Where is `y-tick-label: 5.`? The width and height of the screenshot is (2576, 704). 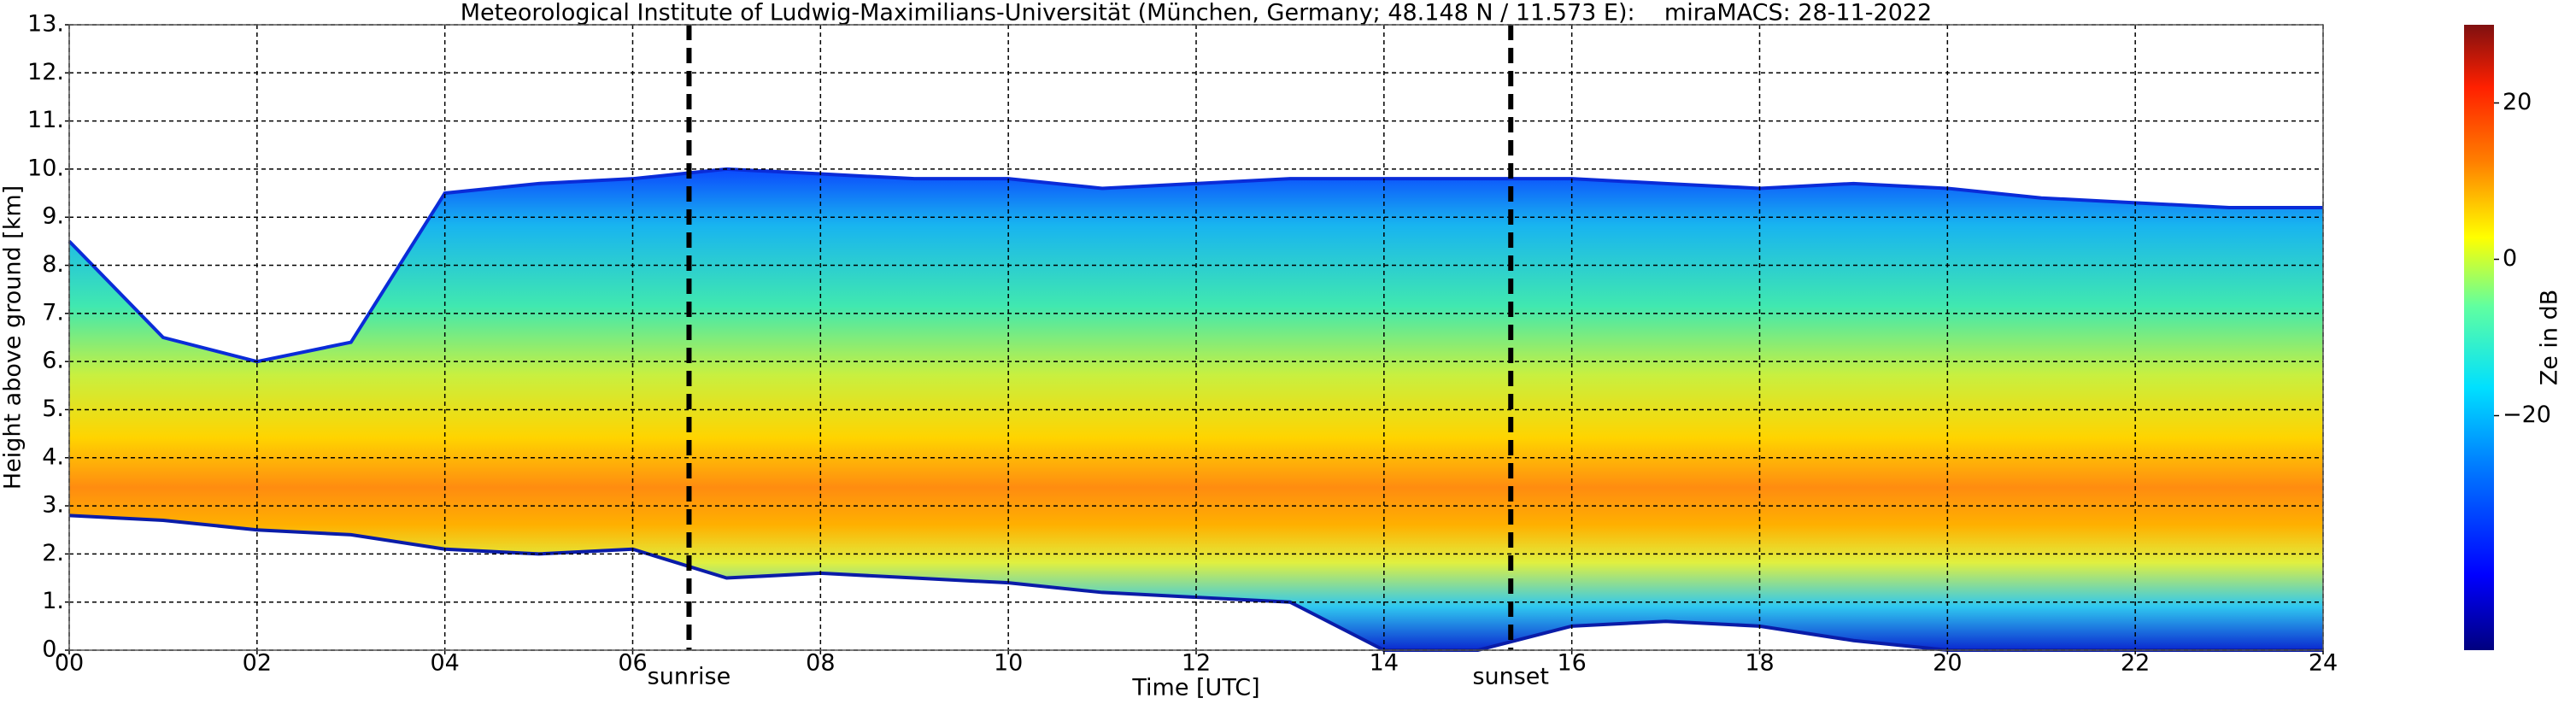 y-tick-label: 5. is located at coordinates (53, 409).